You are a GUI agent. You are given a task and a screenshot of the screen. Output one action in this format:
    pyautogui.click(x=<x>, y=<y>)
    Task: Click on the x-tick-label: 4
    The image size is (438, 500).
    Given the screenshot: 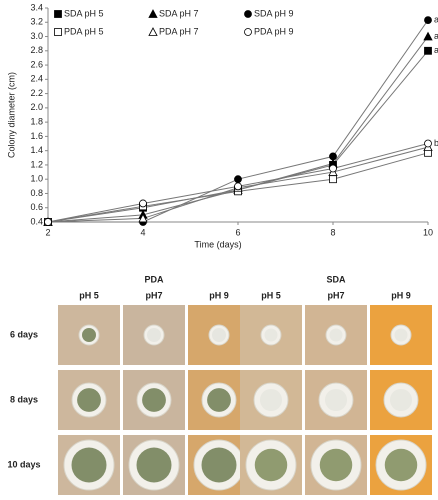 What is the action you would take?
    pyautogui.click(x=142, y=232)
    